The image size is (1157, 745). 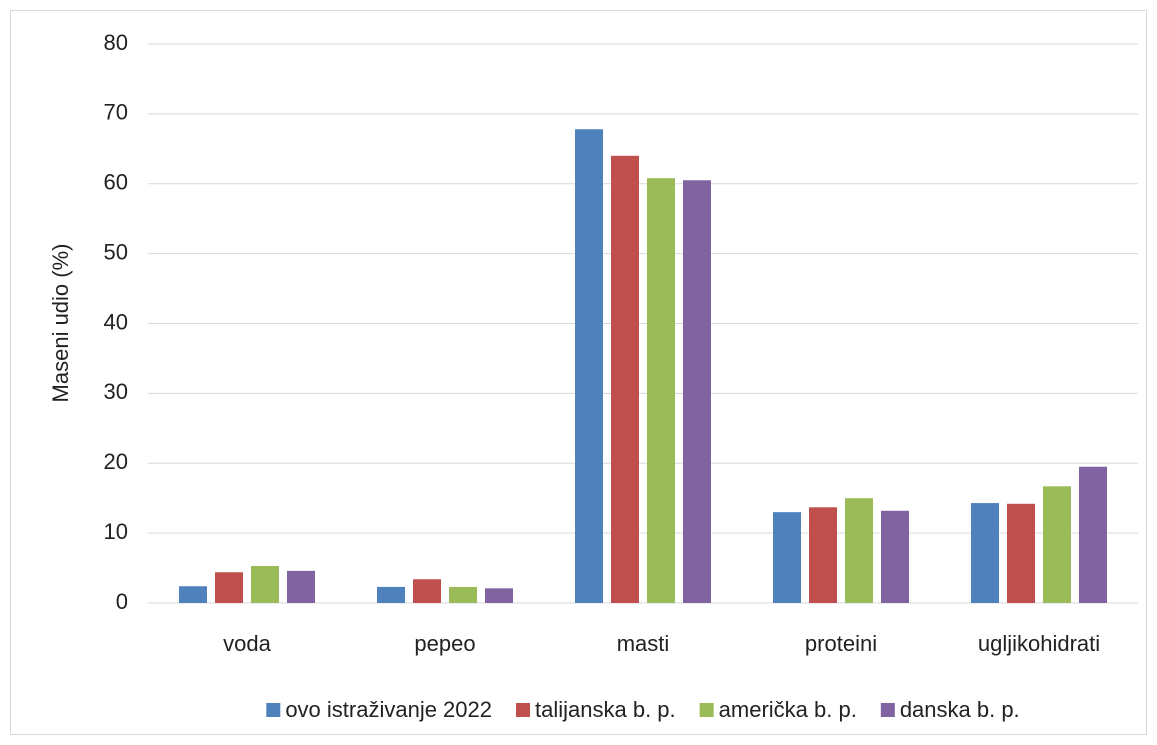 I want to click on legend-label: talijanska b. p., so click(x=605, y=709).